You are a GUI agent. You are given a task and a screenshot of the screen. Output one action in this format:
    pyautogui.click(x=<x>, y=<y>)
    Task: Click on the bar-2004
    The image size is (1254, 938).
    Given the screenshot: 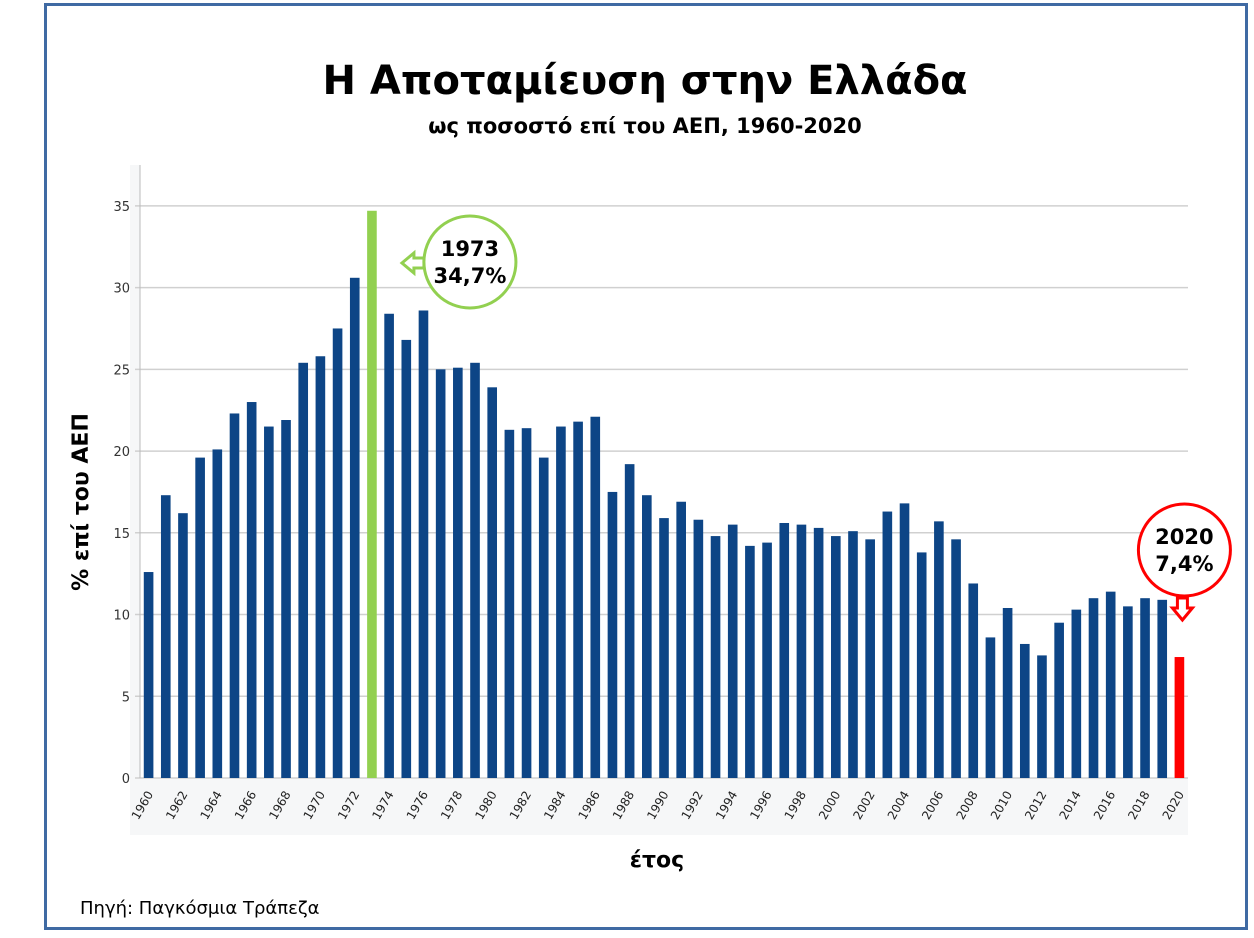 What is the action you would take?
    pyautogui.click(x=904, y=640)
    